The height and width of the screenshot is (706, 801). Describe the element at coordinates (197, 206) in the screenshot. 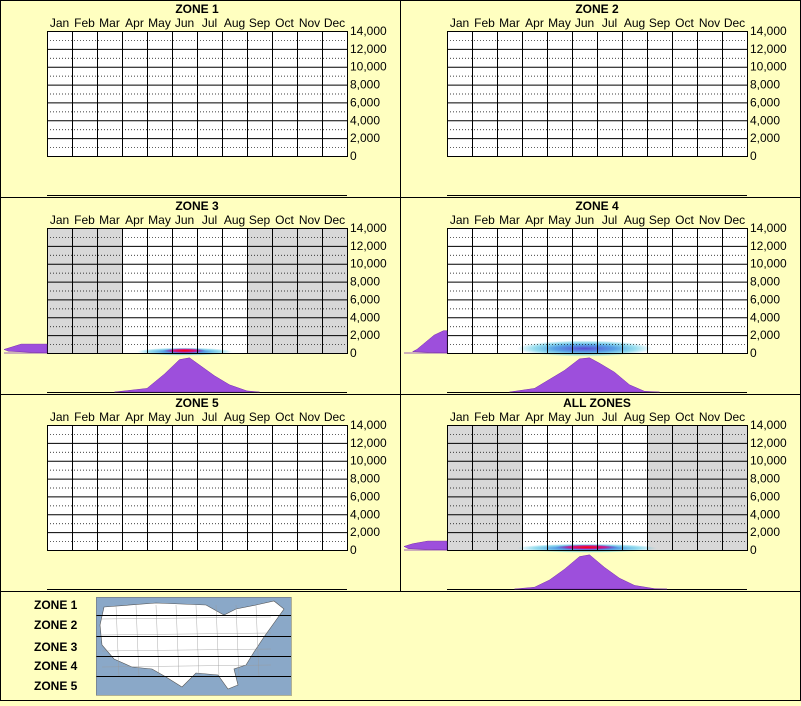

I see `zone-title: ZONE 3` at that location.